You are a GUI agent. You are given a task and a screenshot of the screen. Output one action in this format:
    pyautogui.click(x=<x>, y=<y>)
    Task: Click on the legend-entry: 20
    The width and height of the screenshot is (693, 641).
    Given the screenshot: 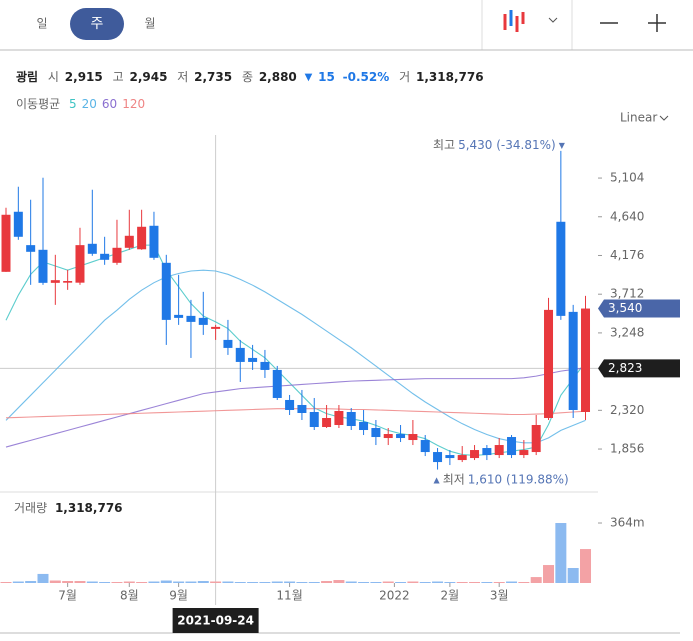 What is the action you would take?
    pyautogui.click(x=89, y=104)
    